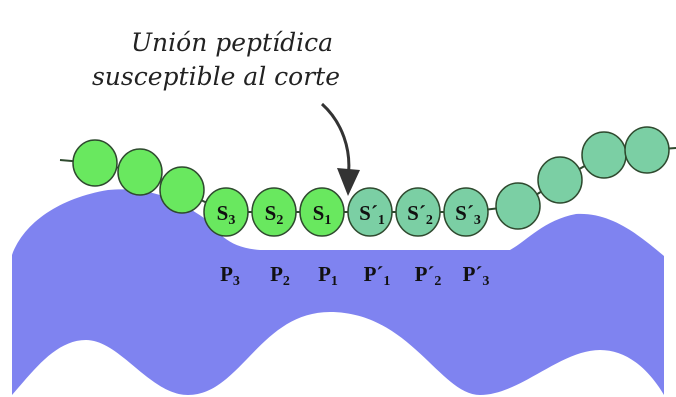 The height and width of the screenshot is (397, 676). Describe the element at coordinates (428, 275) in the screenshot. I see `position-label-p2-prime: P´2` at that location.